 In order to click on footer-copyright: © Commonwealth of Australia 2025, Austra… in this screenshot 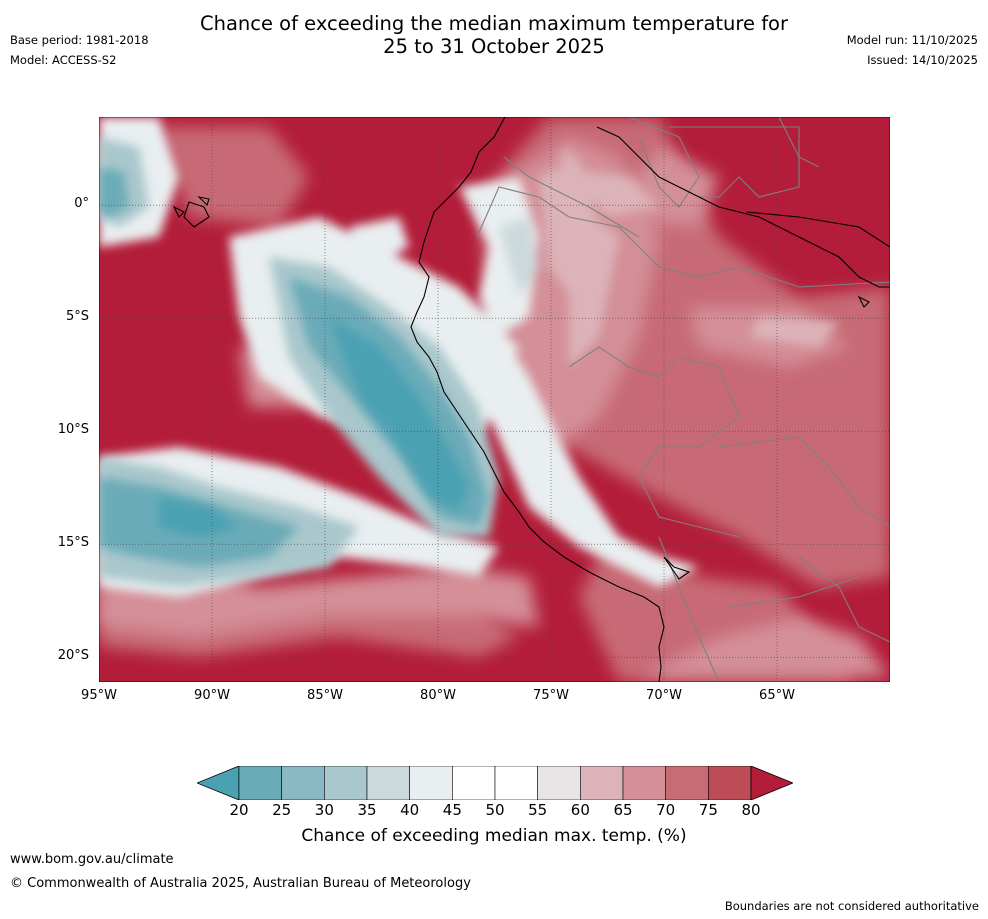, I will do `click(240, 883)`.